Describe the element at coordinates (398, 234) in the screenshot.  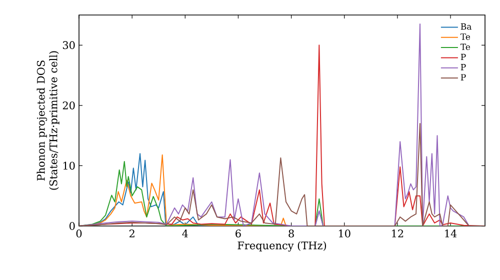
I see `x-tick-label: 12` at that location.